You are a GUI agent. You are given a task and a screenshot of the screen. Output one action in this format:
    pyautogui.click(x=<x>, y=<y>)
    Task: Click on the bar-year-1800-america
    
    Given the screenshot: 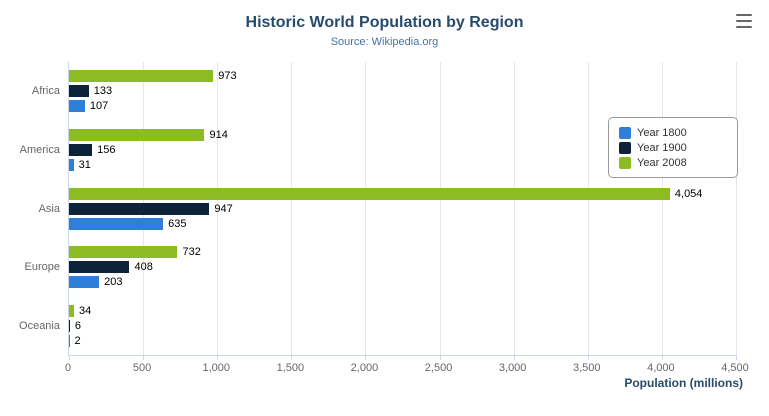 What is the action you would take?
    pyautogui.click(x=71, y=164)
    